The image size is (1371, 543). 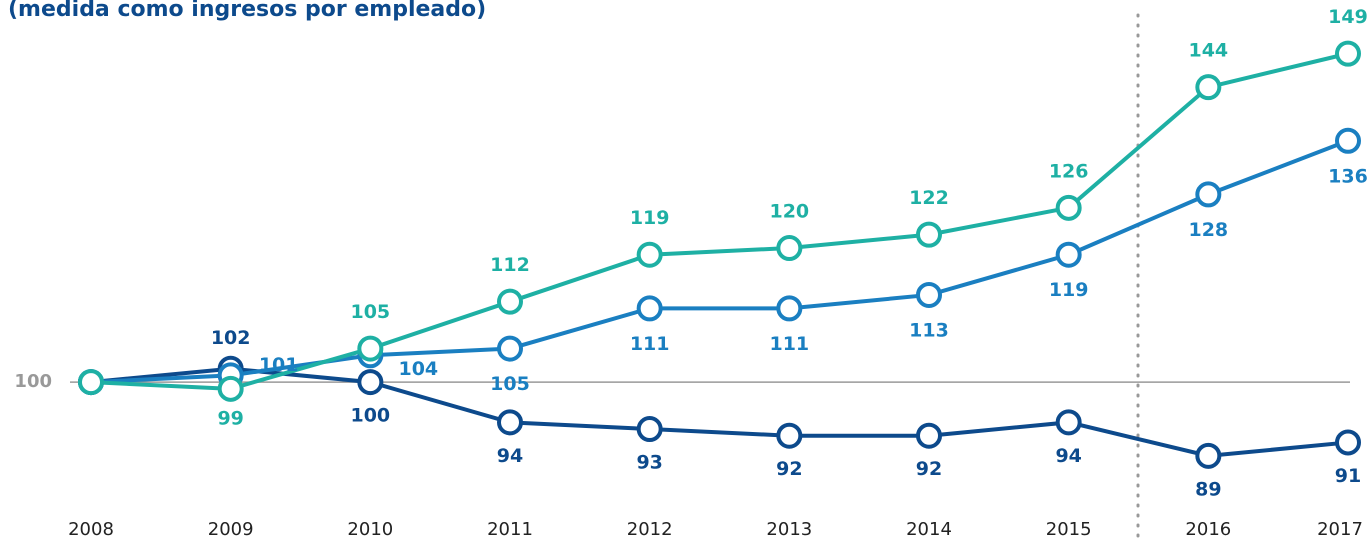 I want to click on x-tick-label: 2014, so click(x=929, y=529).